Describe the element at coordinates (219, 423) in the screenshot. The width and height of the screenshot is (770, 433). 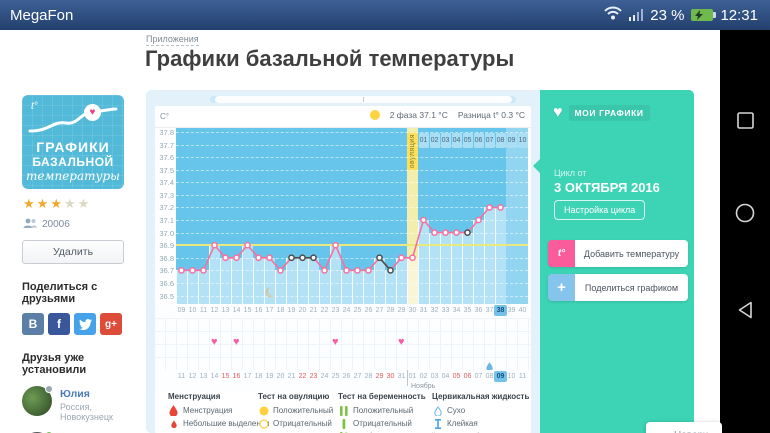
I see `legend-item: Небольшие выделения` at that location.